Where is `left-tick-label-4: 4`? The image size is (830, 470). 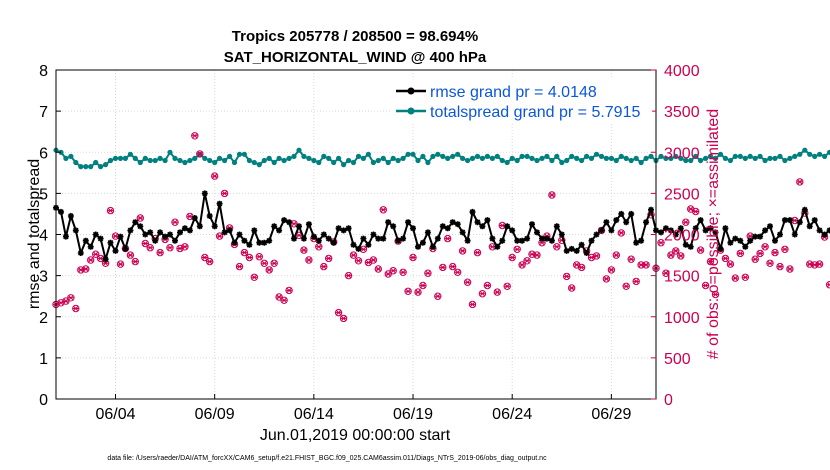 left-tick-label-4: 4 is located at coordinates (43, 236).